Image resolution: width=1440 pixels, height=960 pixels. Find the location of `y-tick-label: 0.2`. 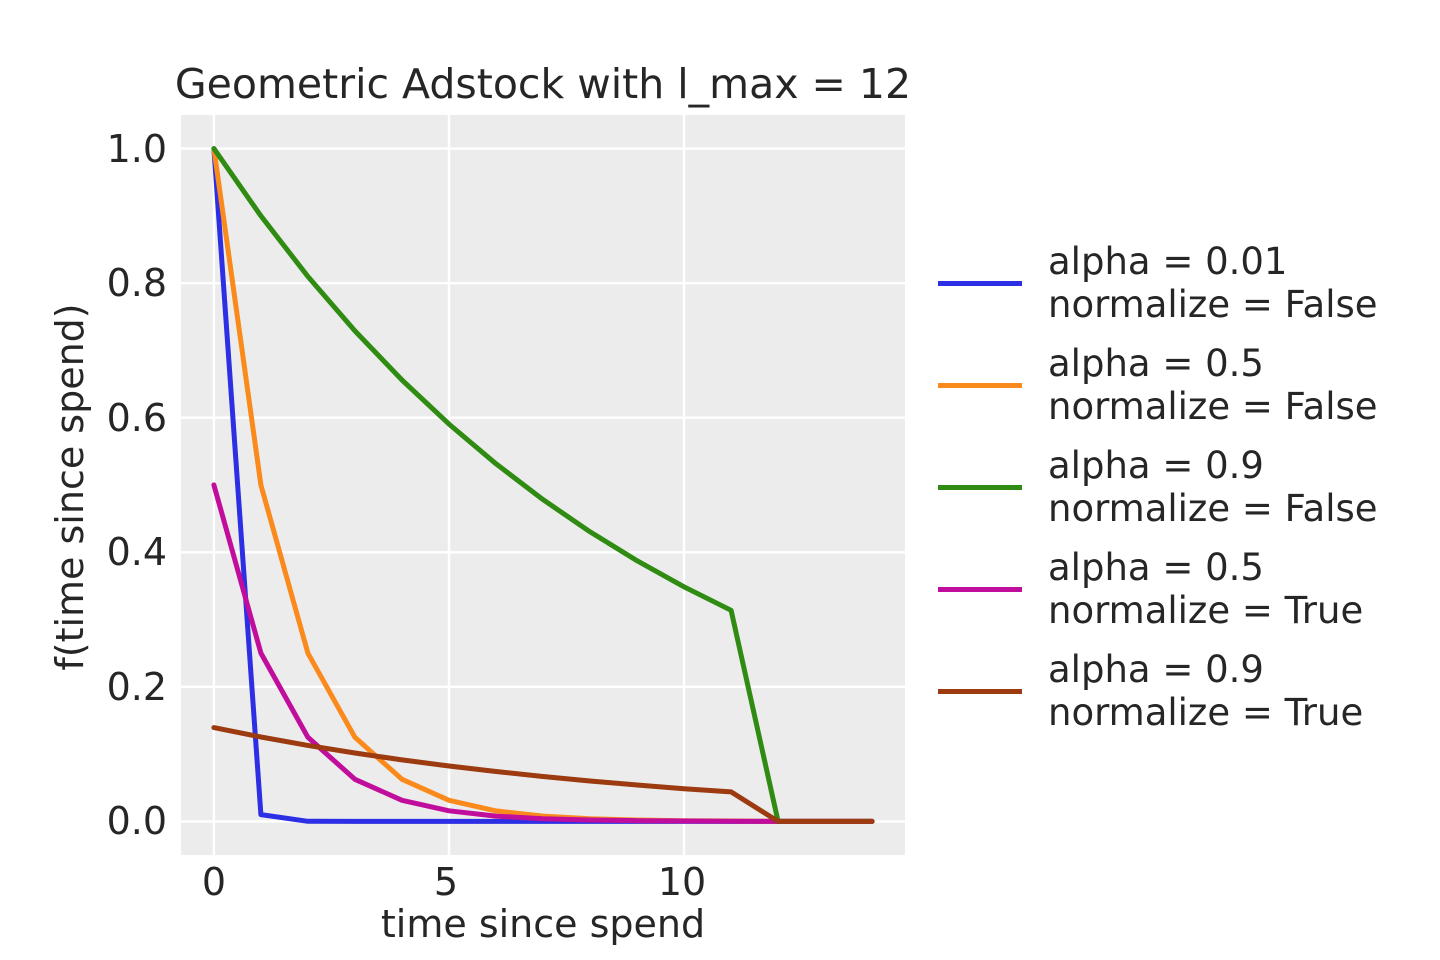

y-tick-label: 0.2 is located at coordinates (136, 687).